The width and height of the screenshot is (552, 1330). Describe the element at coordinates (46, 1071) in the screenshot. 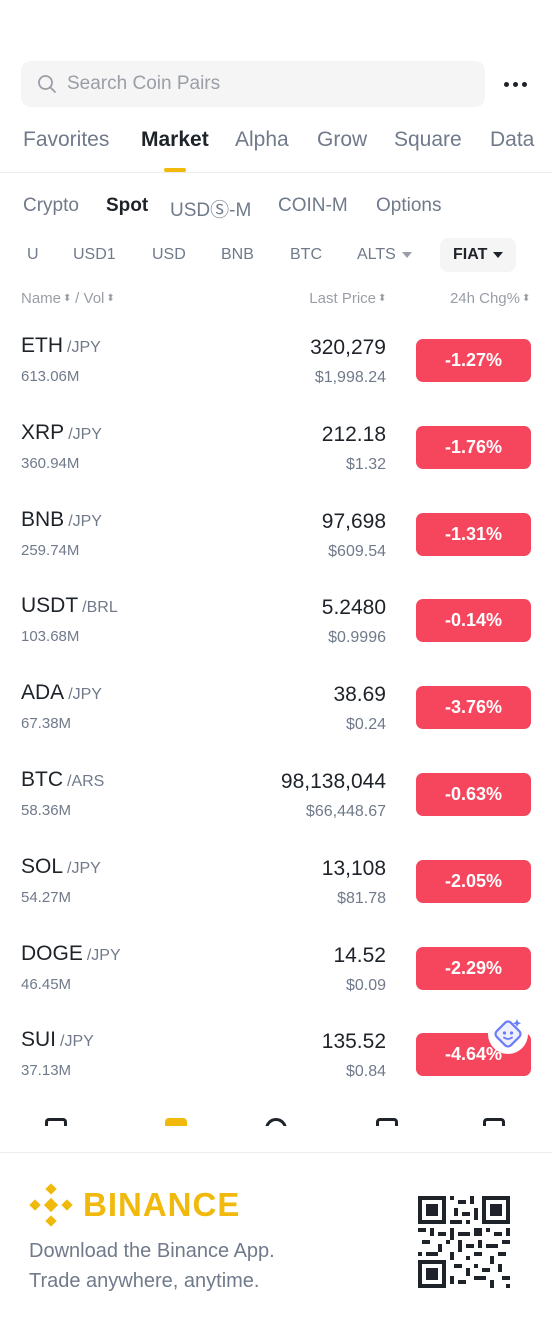

I see `pair-volume: 37.13M` at that location.